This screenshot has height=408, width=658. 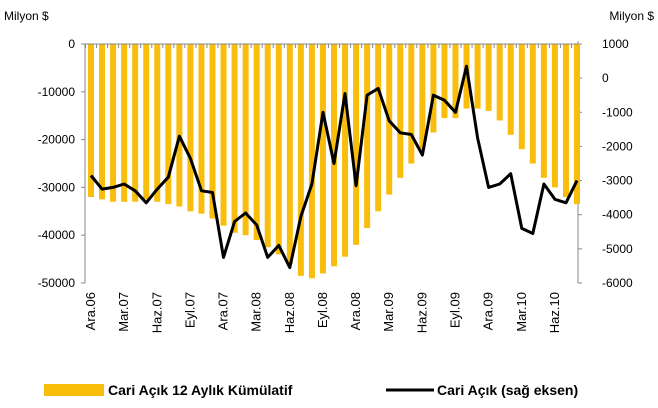 What do you see at coordinates (455, 310) in the screenshot?
I see `x-tick-label: Eyl.09` at bounding box center [455, 310].